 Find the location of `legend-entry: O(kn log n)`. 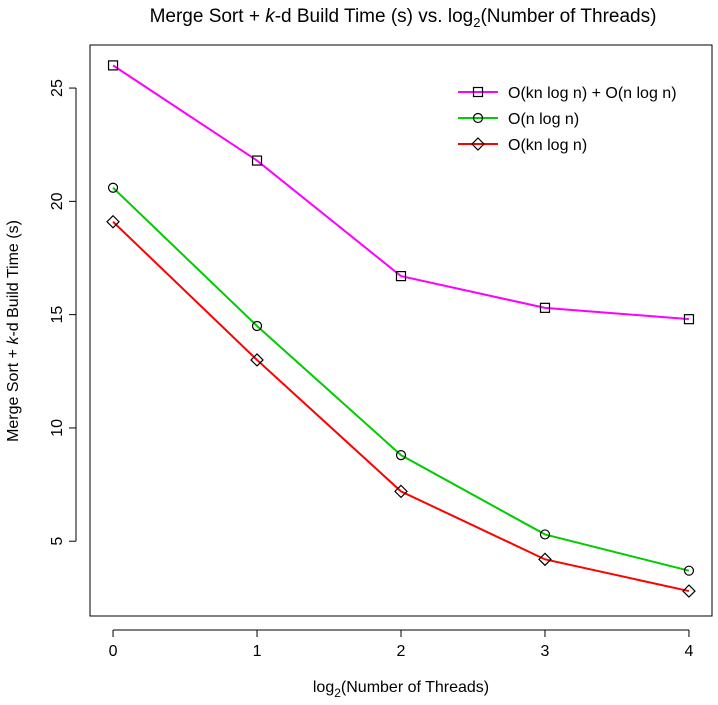

legend-entry: O(kn log n) is located at coordinates (522, 145).